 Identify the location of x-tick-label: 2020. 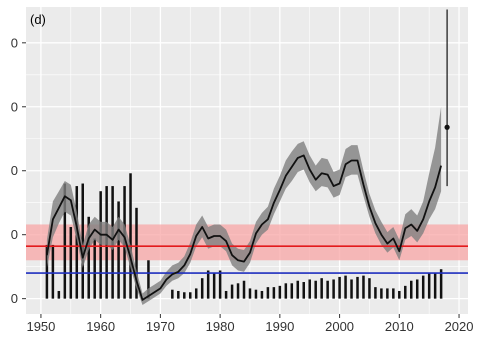
(459, 326).